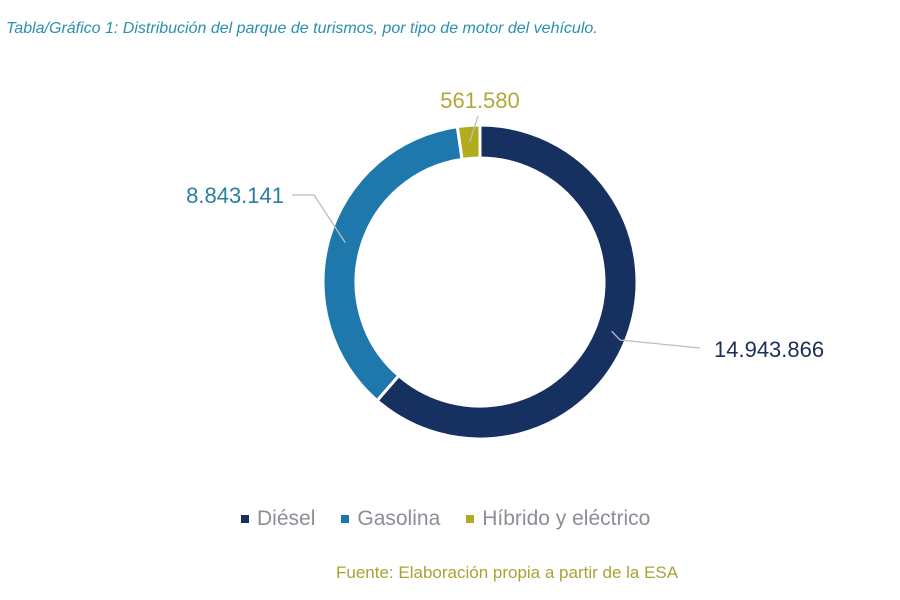 The image size is (900, 600). What do you see at coordinates (566, 518) in the screenshot?
I see `legend-label: Híbrido y eléctrico` at bounding box center [566, 518].